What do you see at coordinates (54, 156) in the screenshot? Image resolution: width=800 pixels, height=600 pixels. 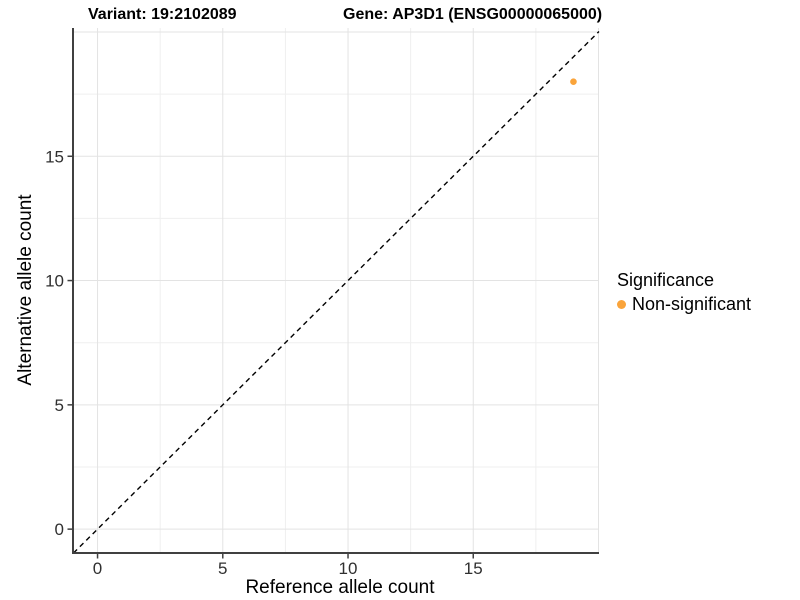 I see `y-tick-label: 15` at bounding box center [54, 156].